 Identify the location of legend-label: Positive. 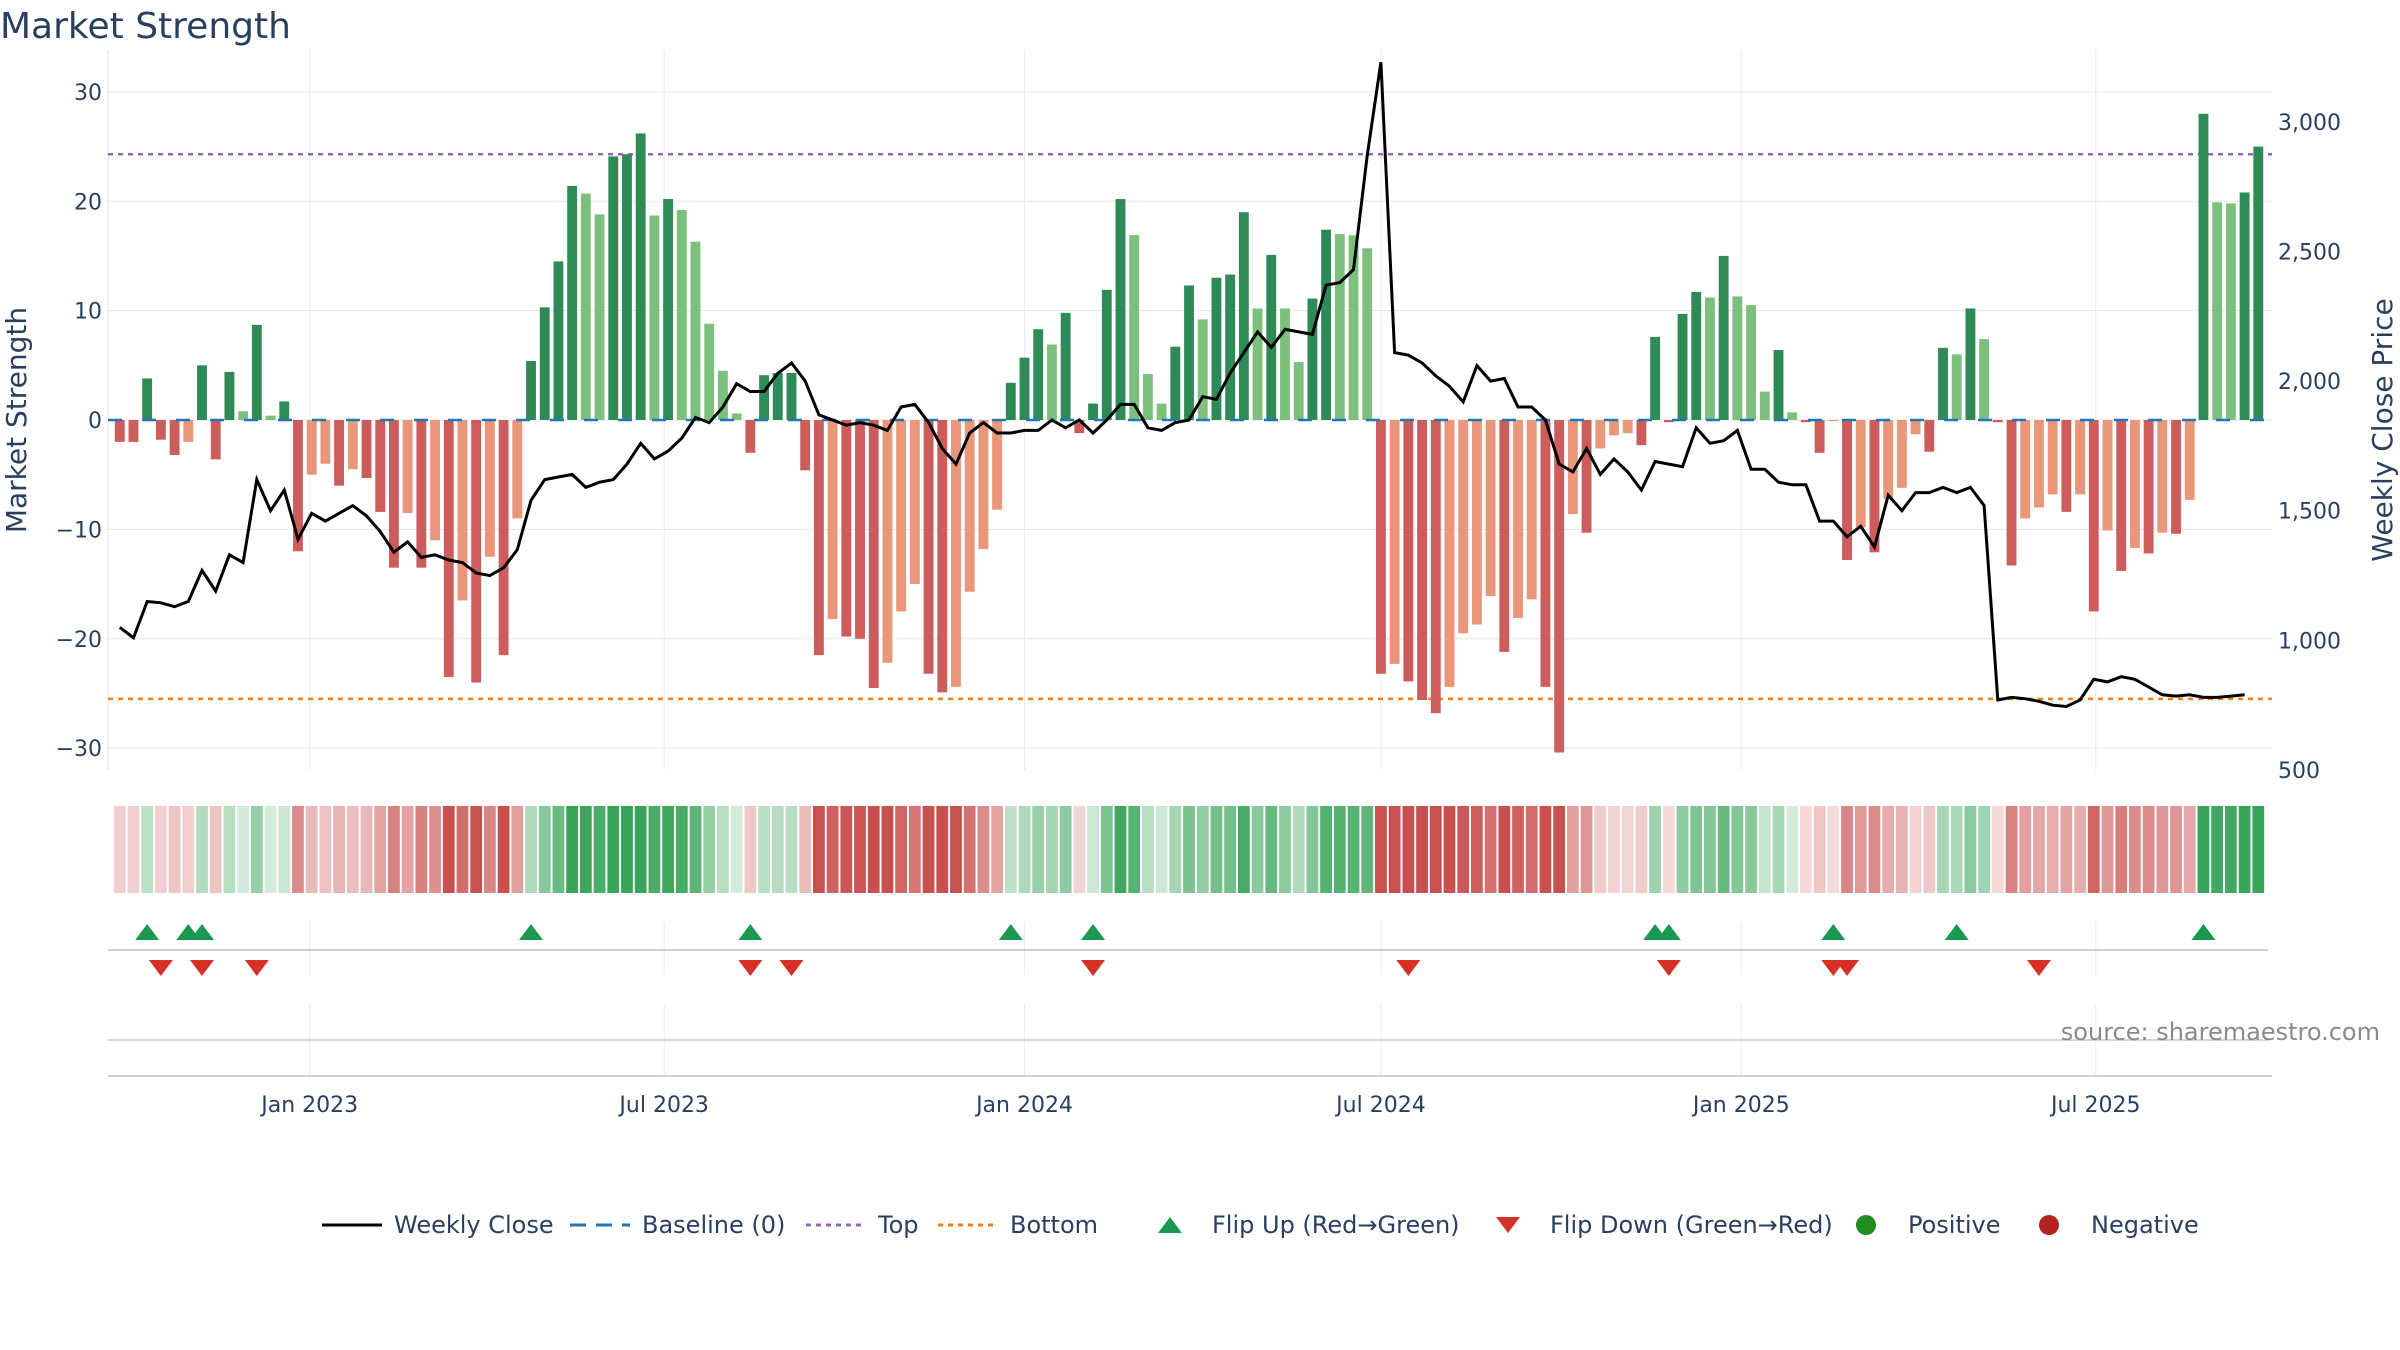
(1954, 1225).